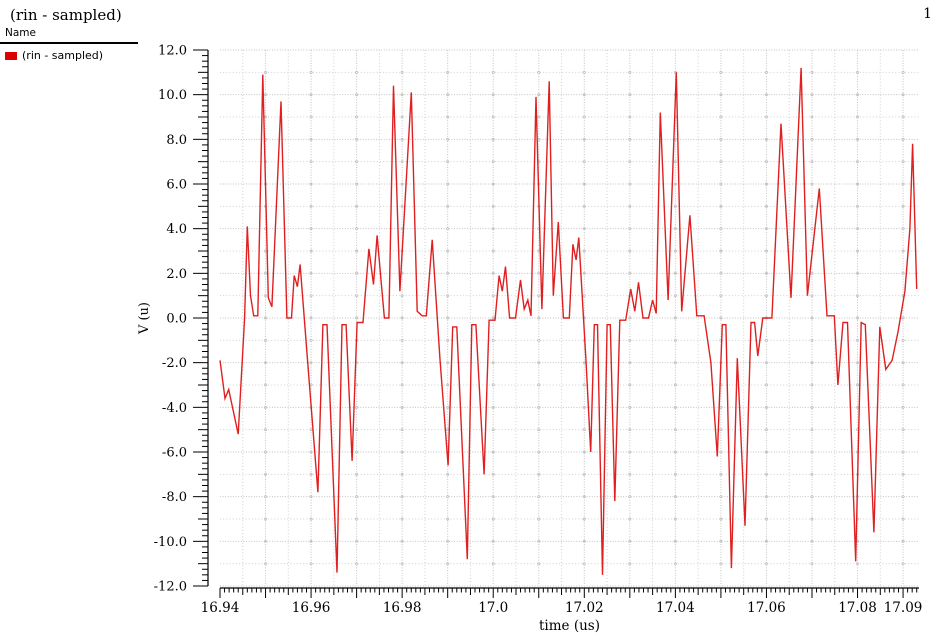  I want to click on svg-text: -6.0, so click(174, 453).